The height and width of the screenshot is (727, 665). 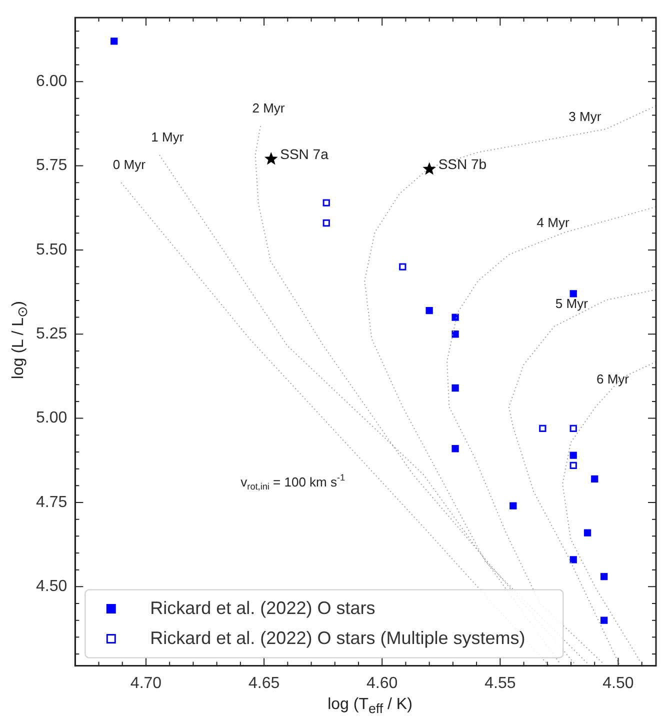 I want to click on line-series, so click(x=609, y=511).